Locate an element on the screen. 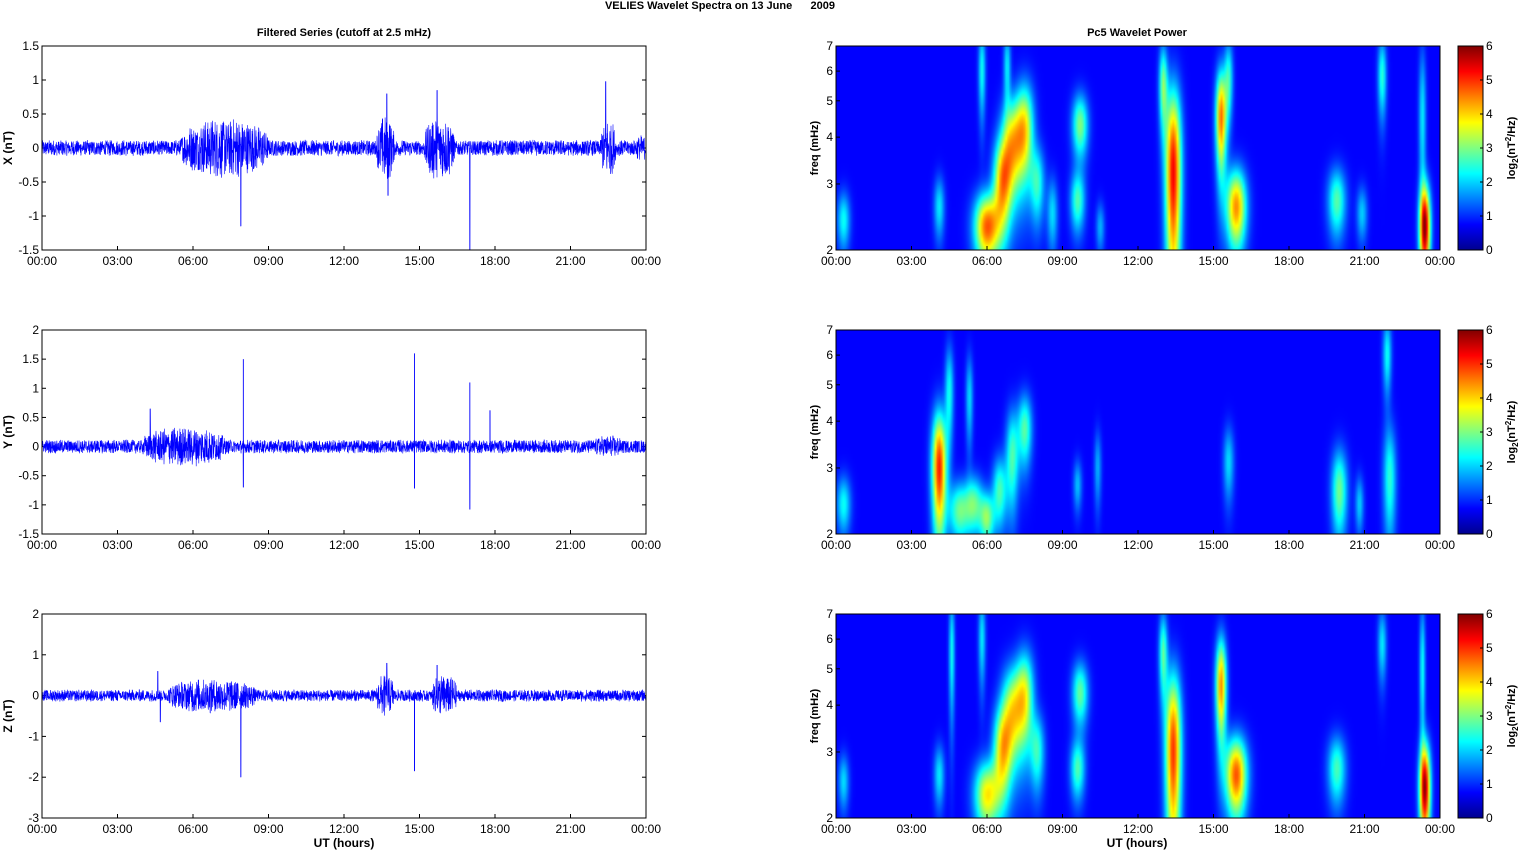 The image size is (1522, 851). time-series-y-ytick-label: 0 is located at coordinates (35, 447).